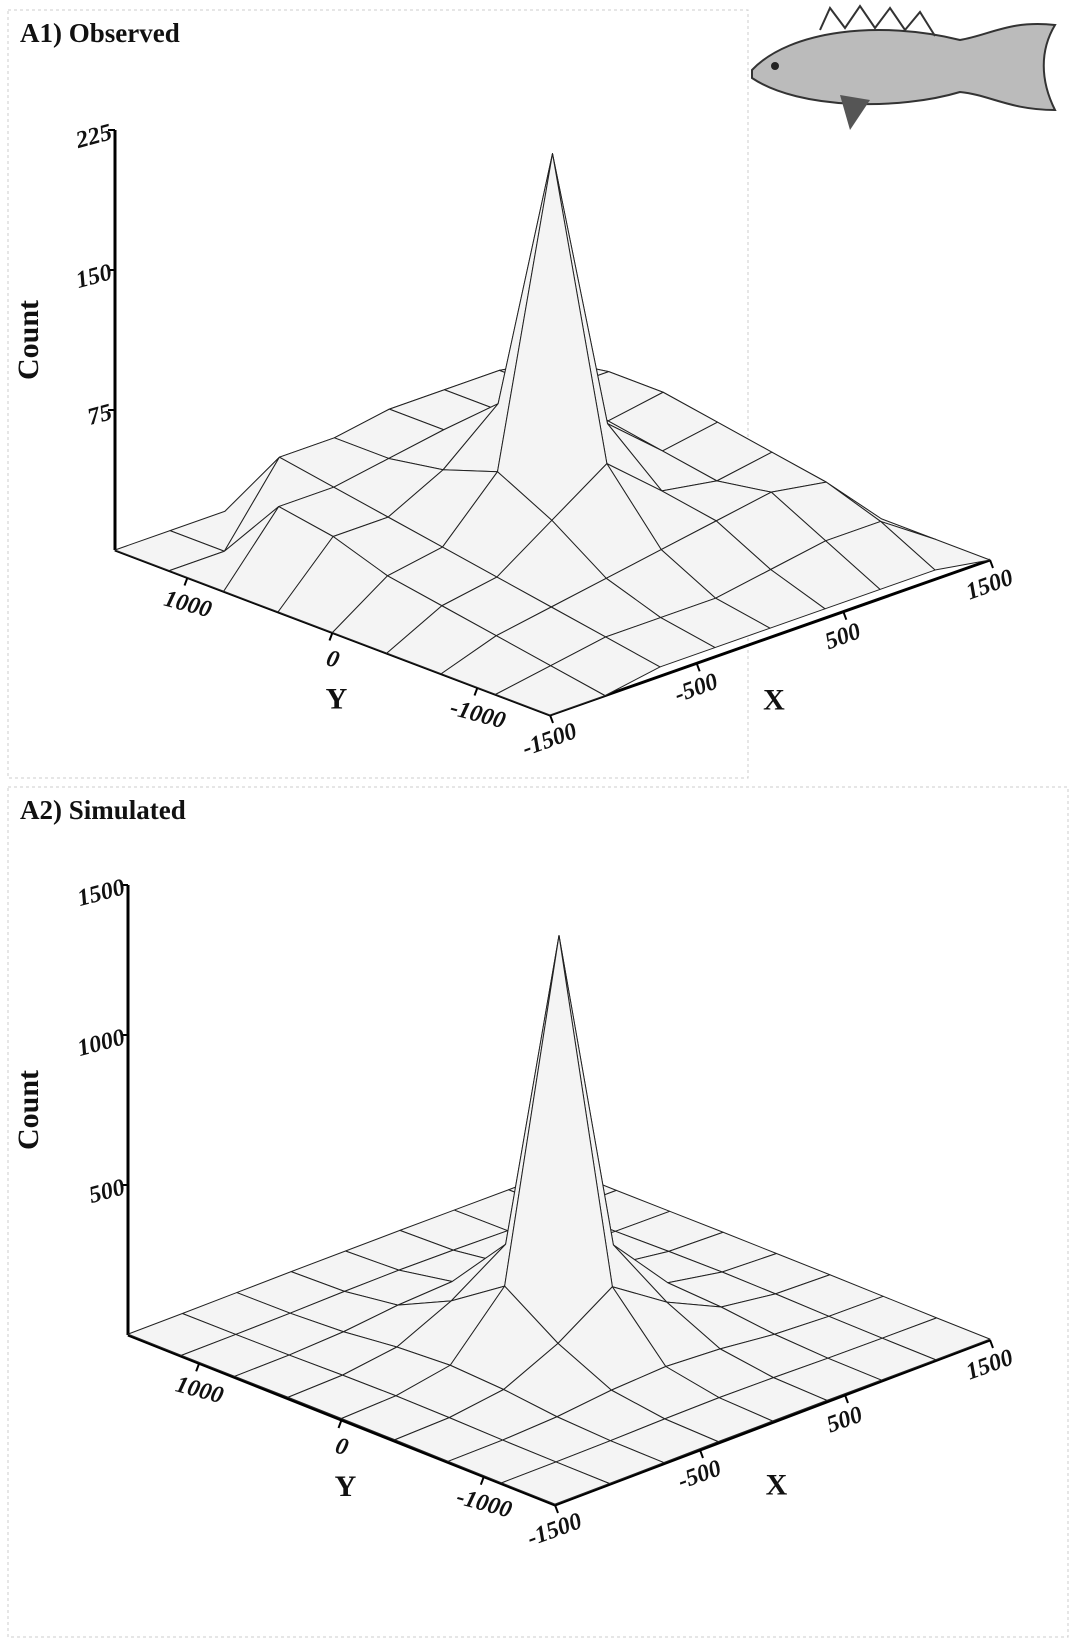  I want to click on z-tick-label: 75, so click(100, 414).